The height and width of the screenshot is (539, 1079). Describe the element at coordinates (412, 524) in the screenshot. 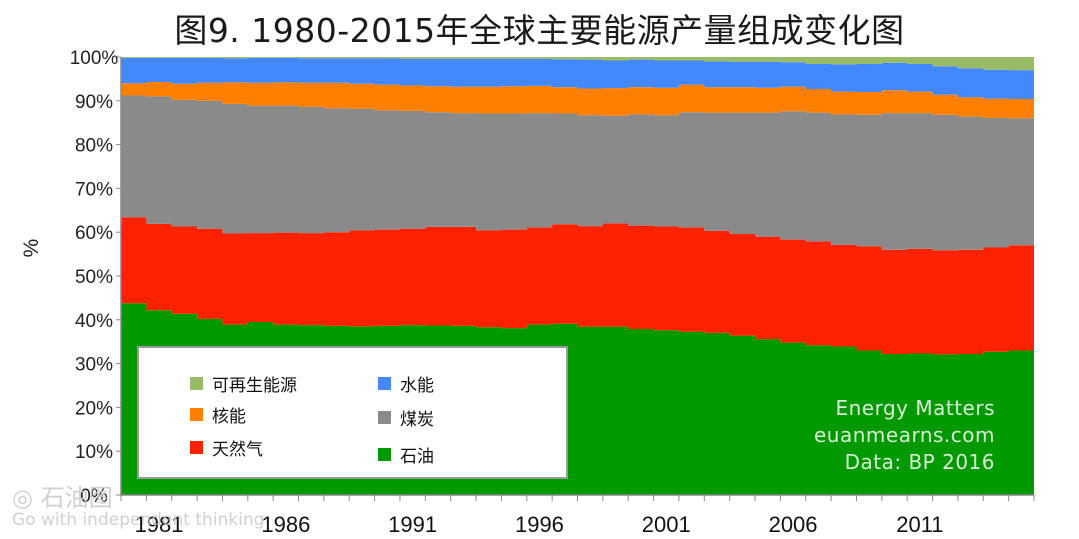

I see `x-tick-label: 1991` at that location.